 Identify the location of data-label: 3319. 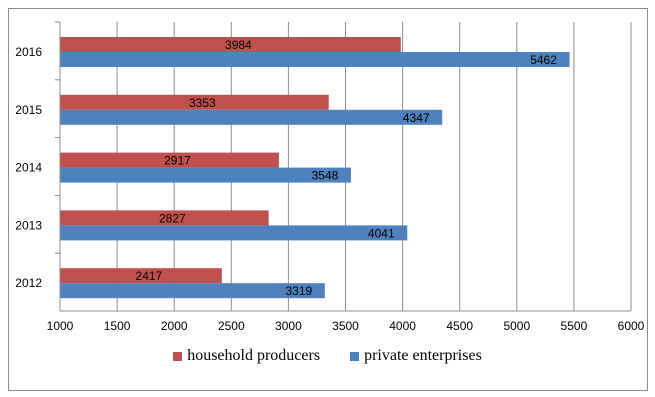
(298, 291).